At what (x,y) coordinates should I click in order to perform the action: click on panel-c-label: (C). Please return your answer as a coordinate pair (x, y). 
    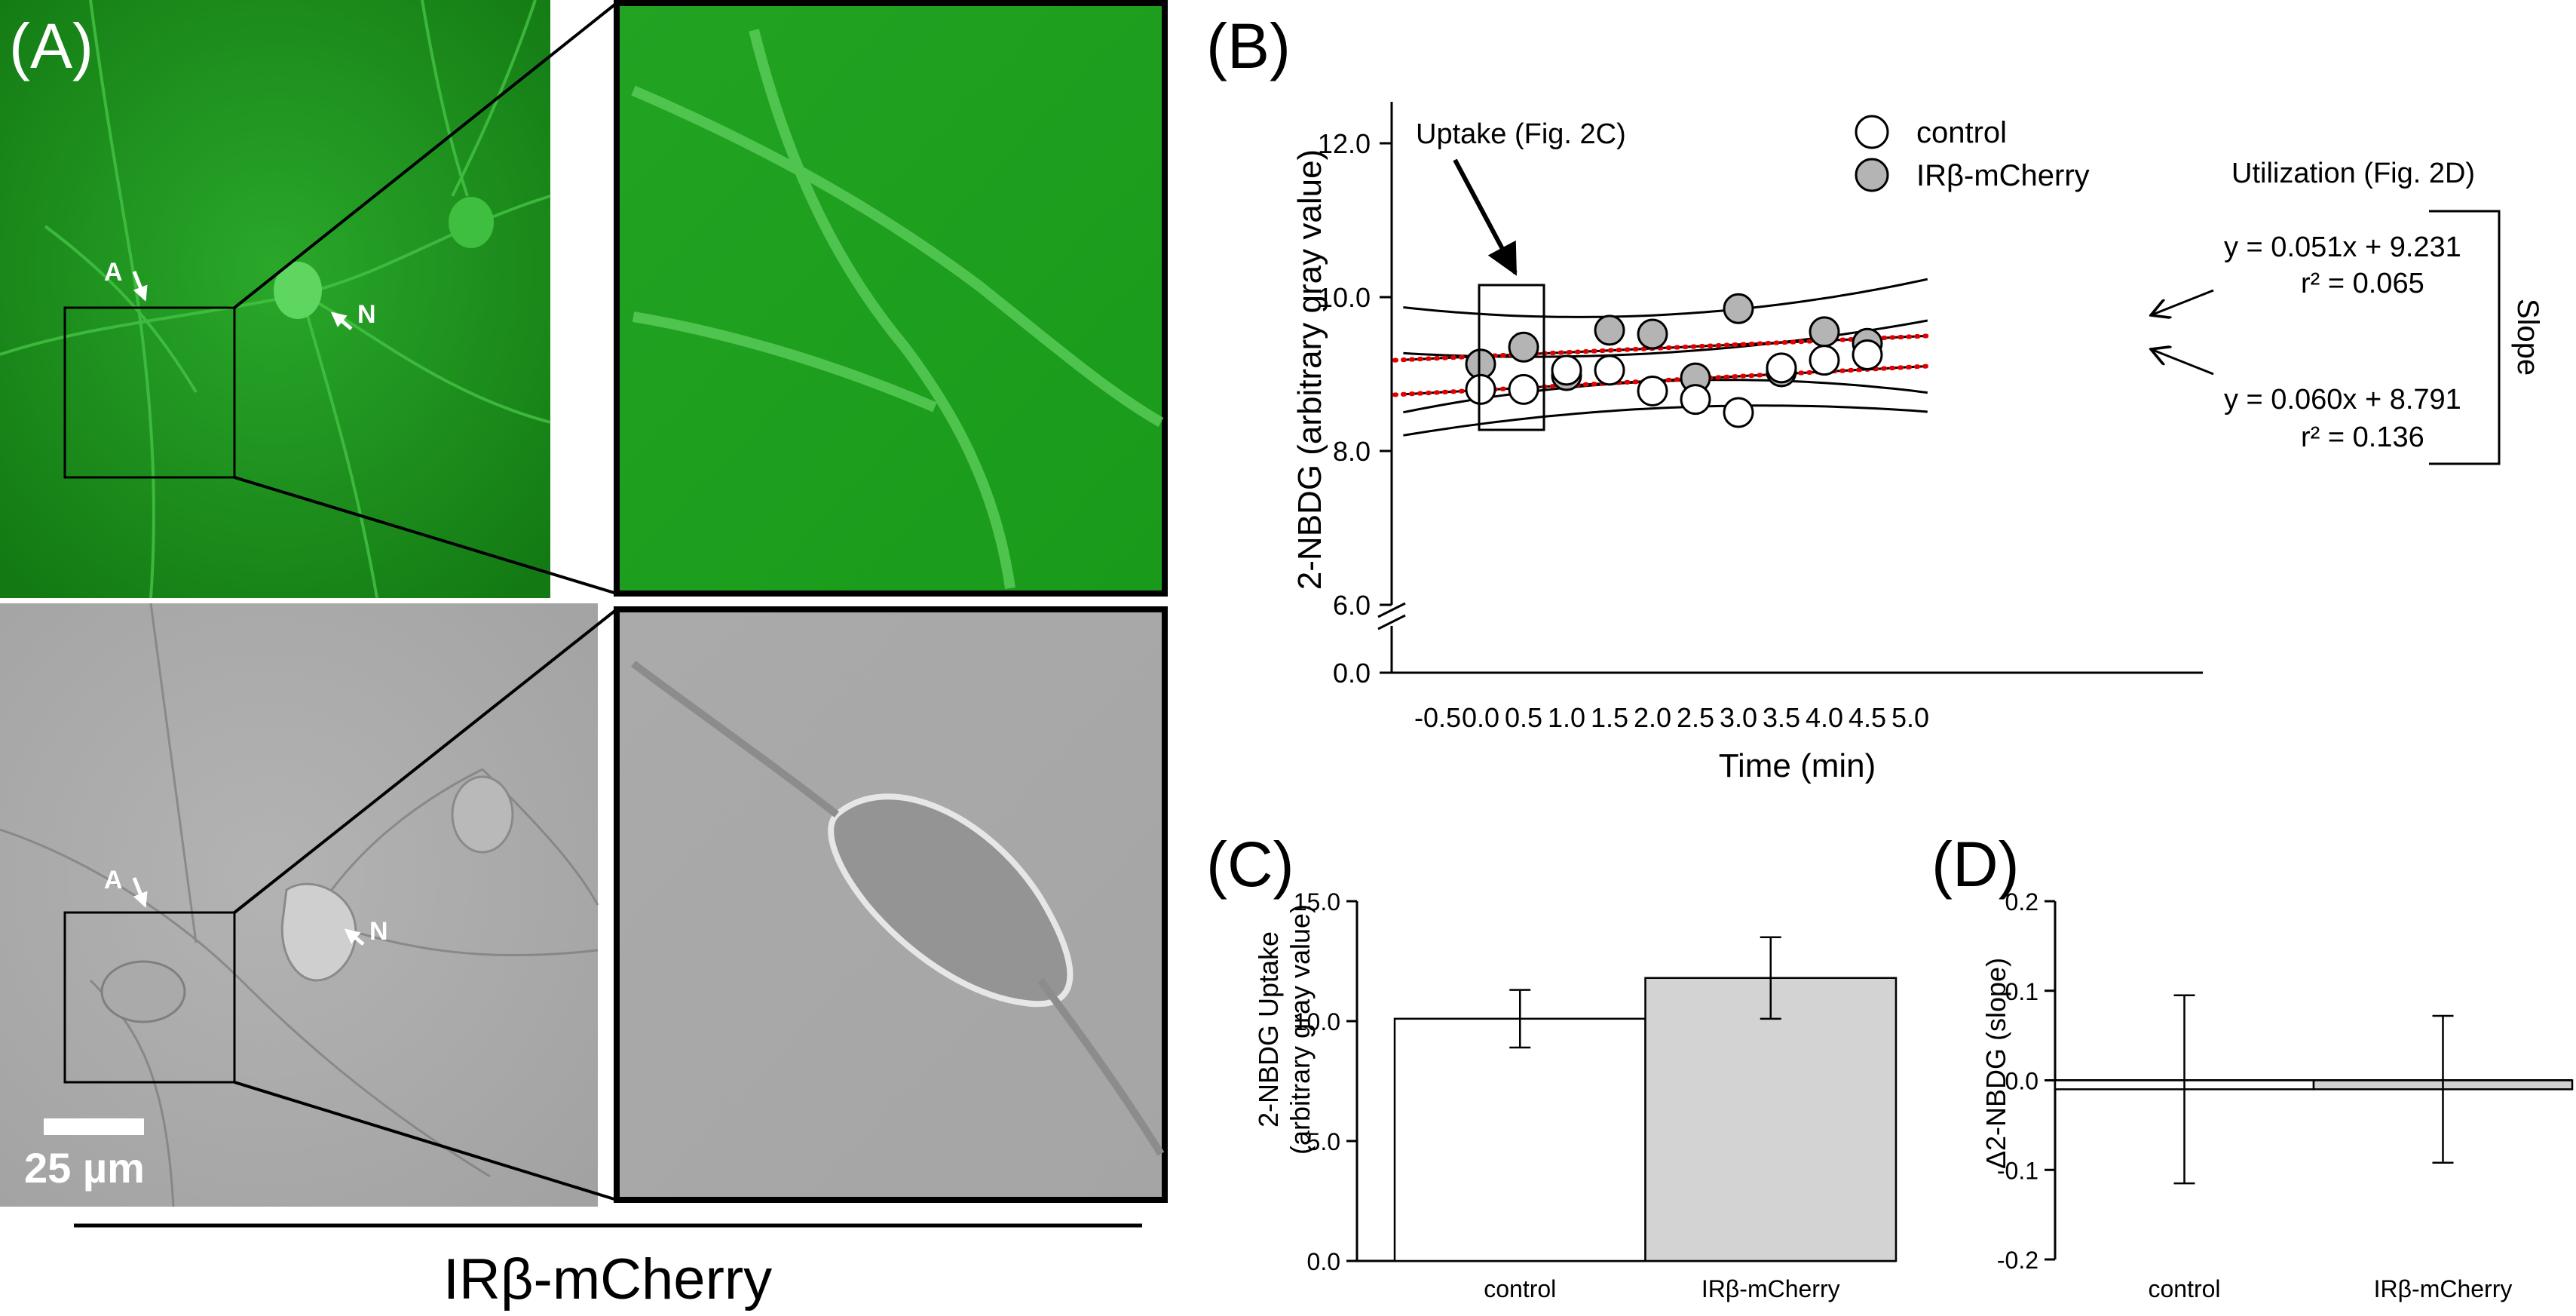
    Looking at the image, I should click on (1250, 865).